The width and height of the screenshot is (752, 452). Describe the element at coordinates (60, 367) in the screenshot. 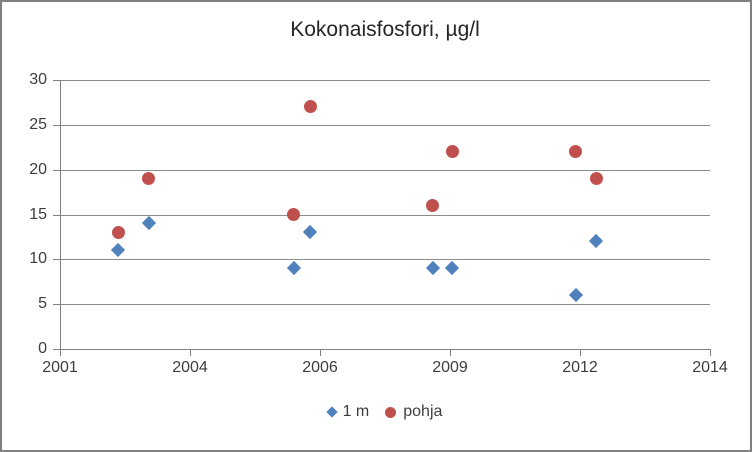

I see `x-tick-label-2001: 2001` at that location.